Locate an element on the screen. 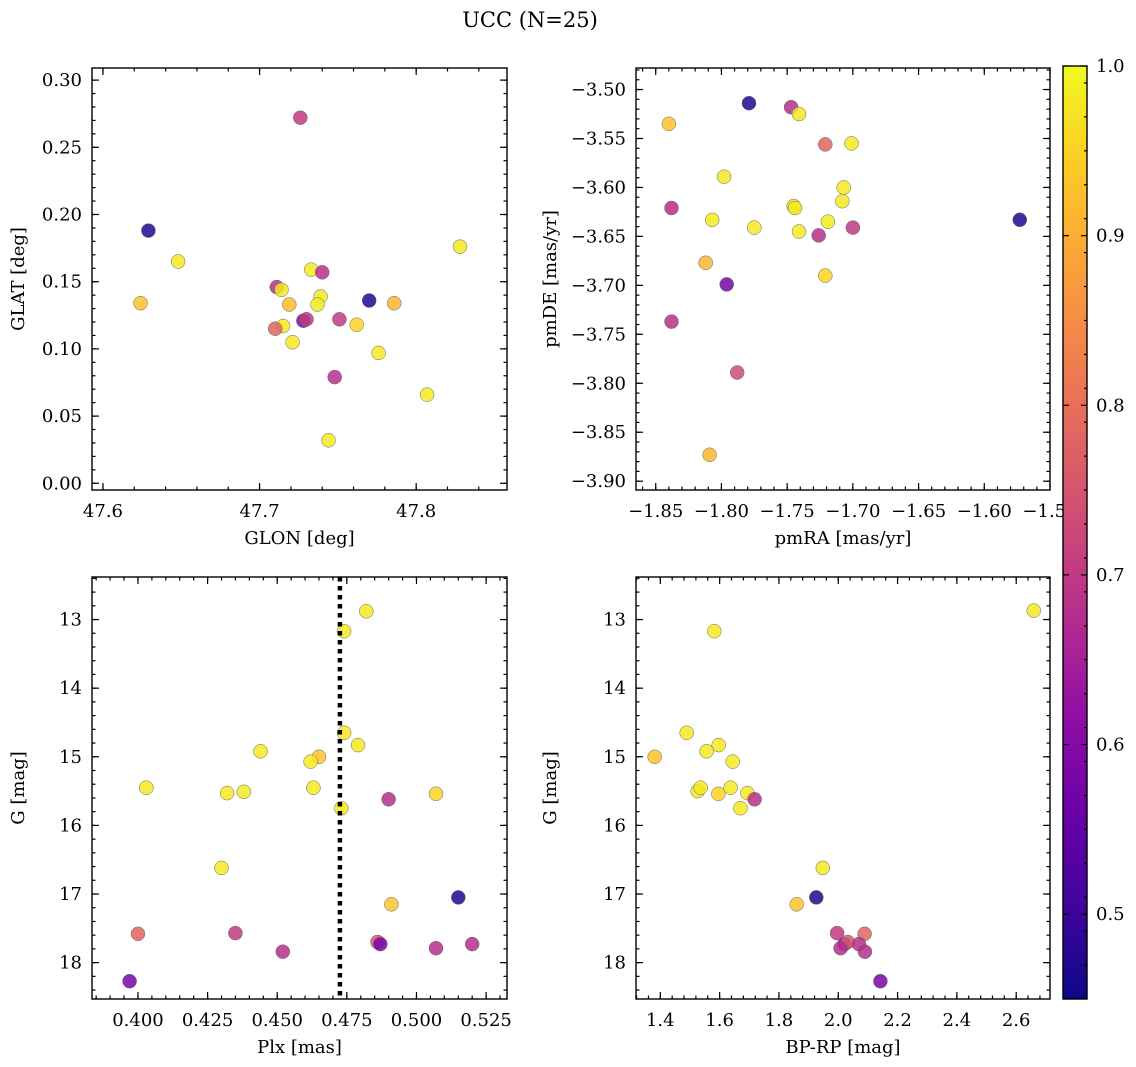 The image size is (1136, 1067). x-tick-label: 1.8 is located at coordinates (779, 1020).